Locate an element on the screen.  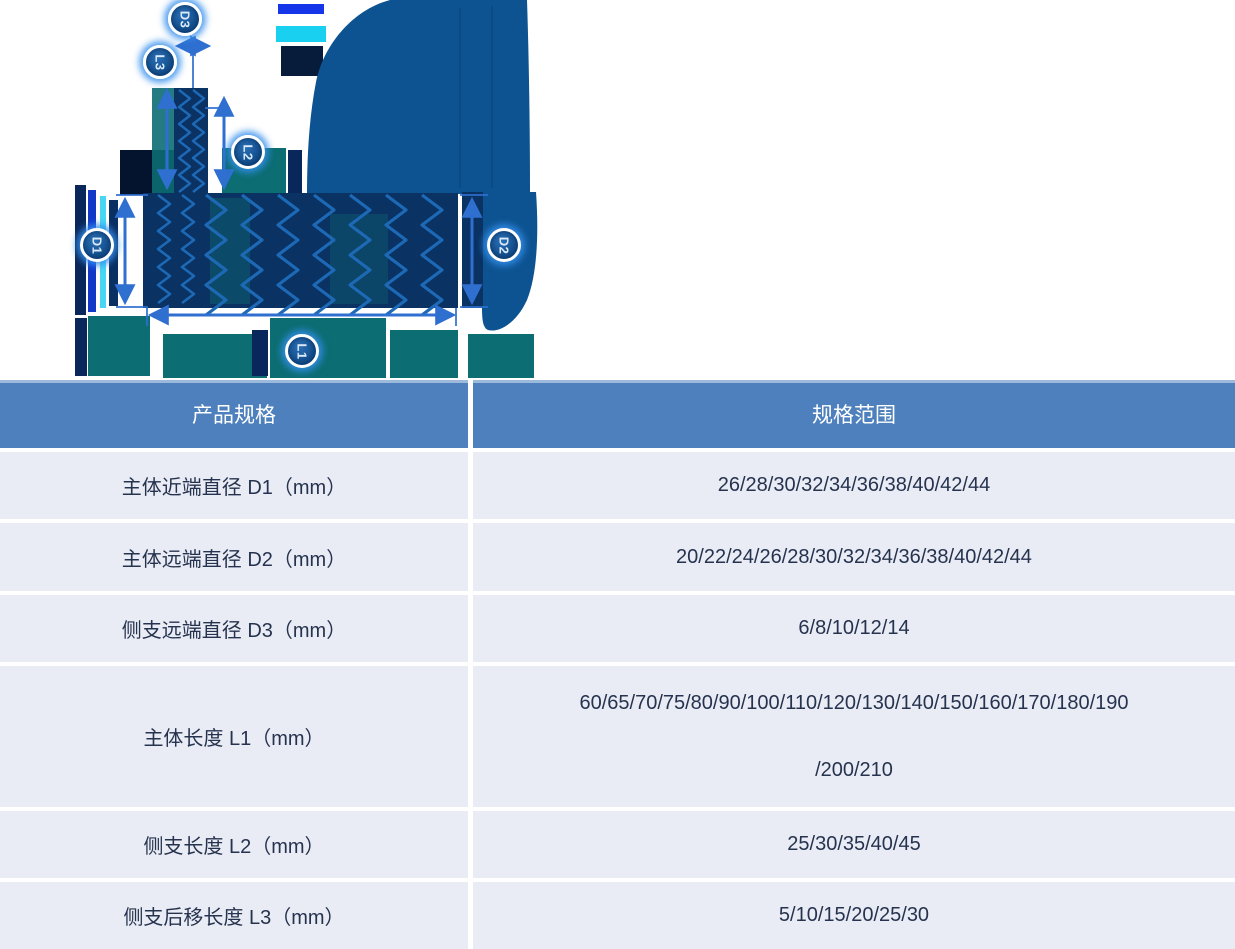
badge-d3: D3 is located at coordinates (185, 19).